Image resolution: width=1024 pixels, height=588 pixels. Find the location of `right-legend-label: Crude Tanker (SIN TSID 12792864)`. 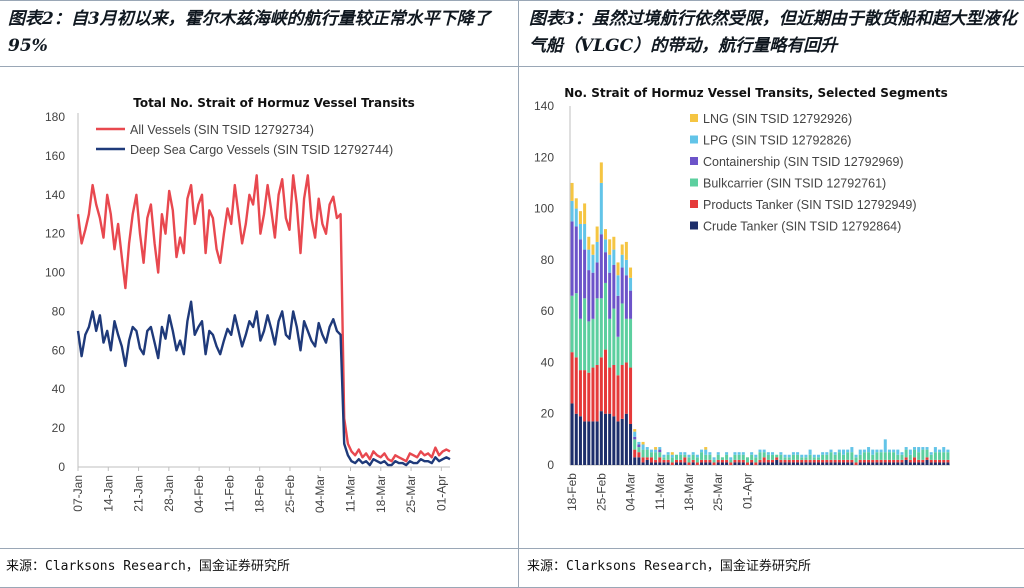

right-legend-label: Crude Tanker (SIN TSID 12792864) is located at coordinates (802, 227).